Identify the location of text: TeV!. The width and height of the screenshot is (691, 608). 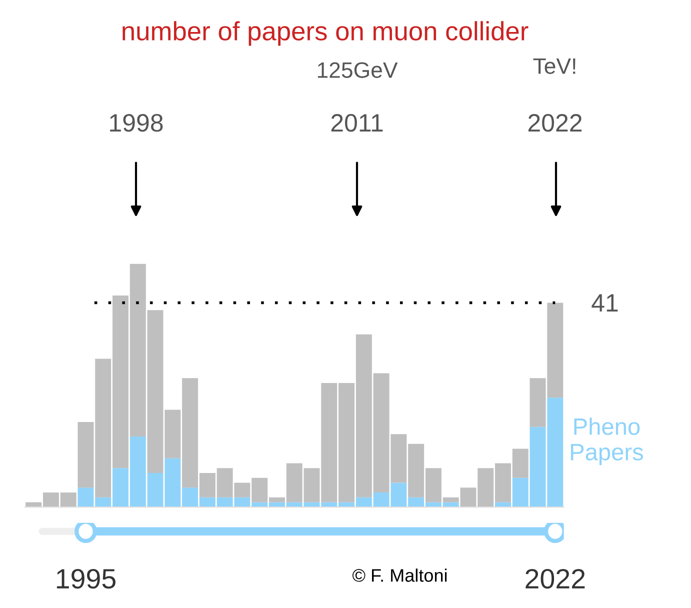
(554, 66).